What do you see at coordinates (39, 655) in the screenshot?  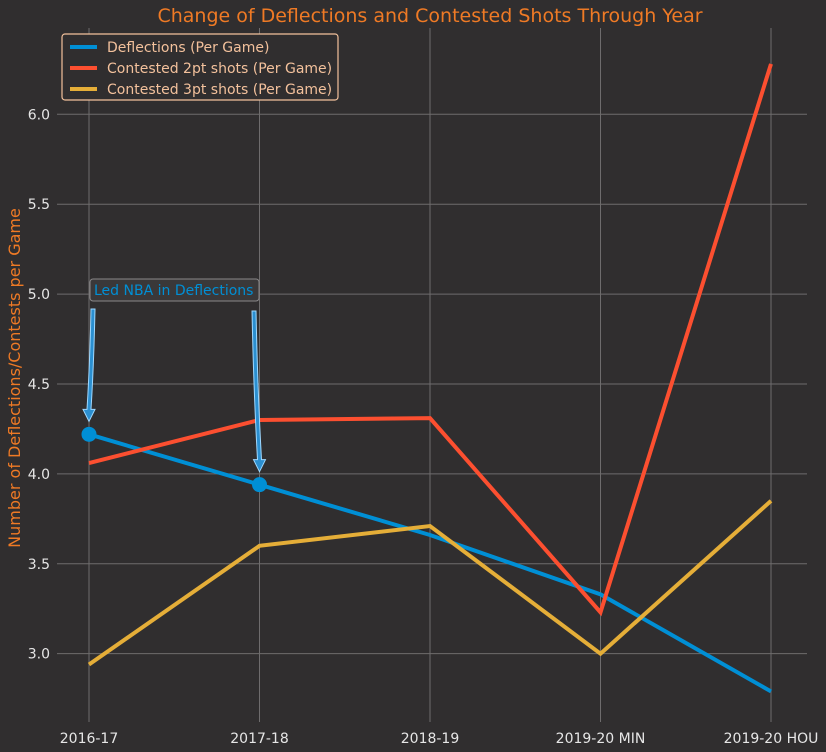 I see `y-tick-label: 3.0` at bounding box center [39, 655].